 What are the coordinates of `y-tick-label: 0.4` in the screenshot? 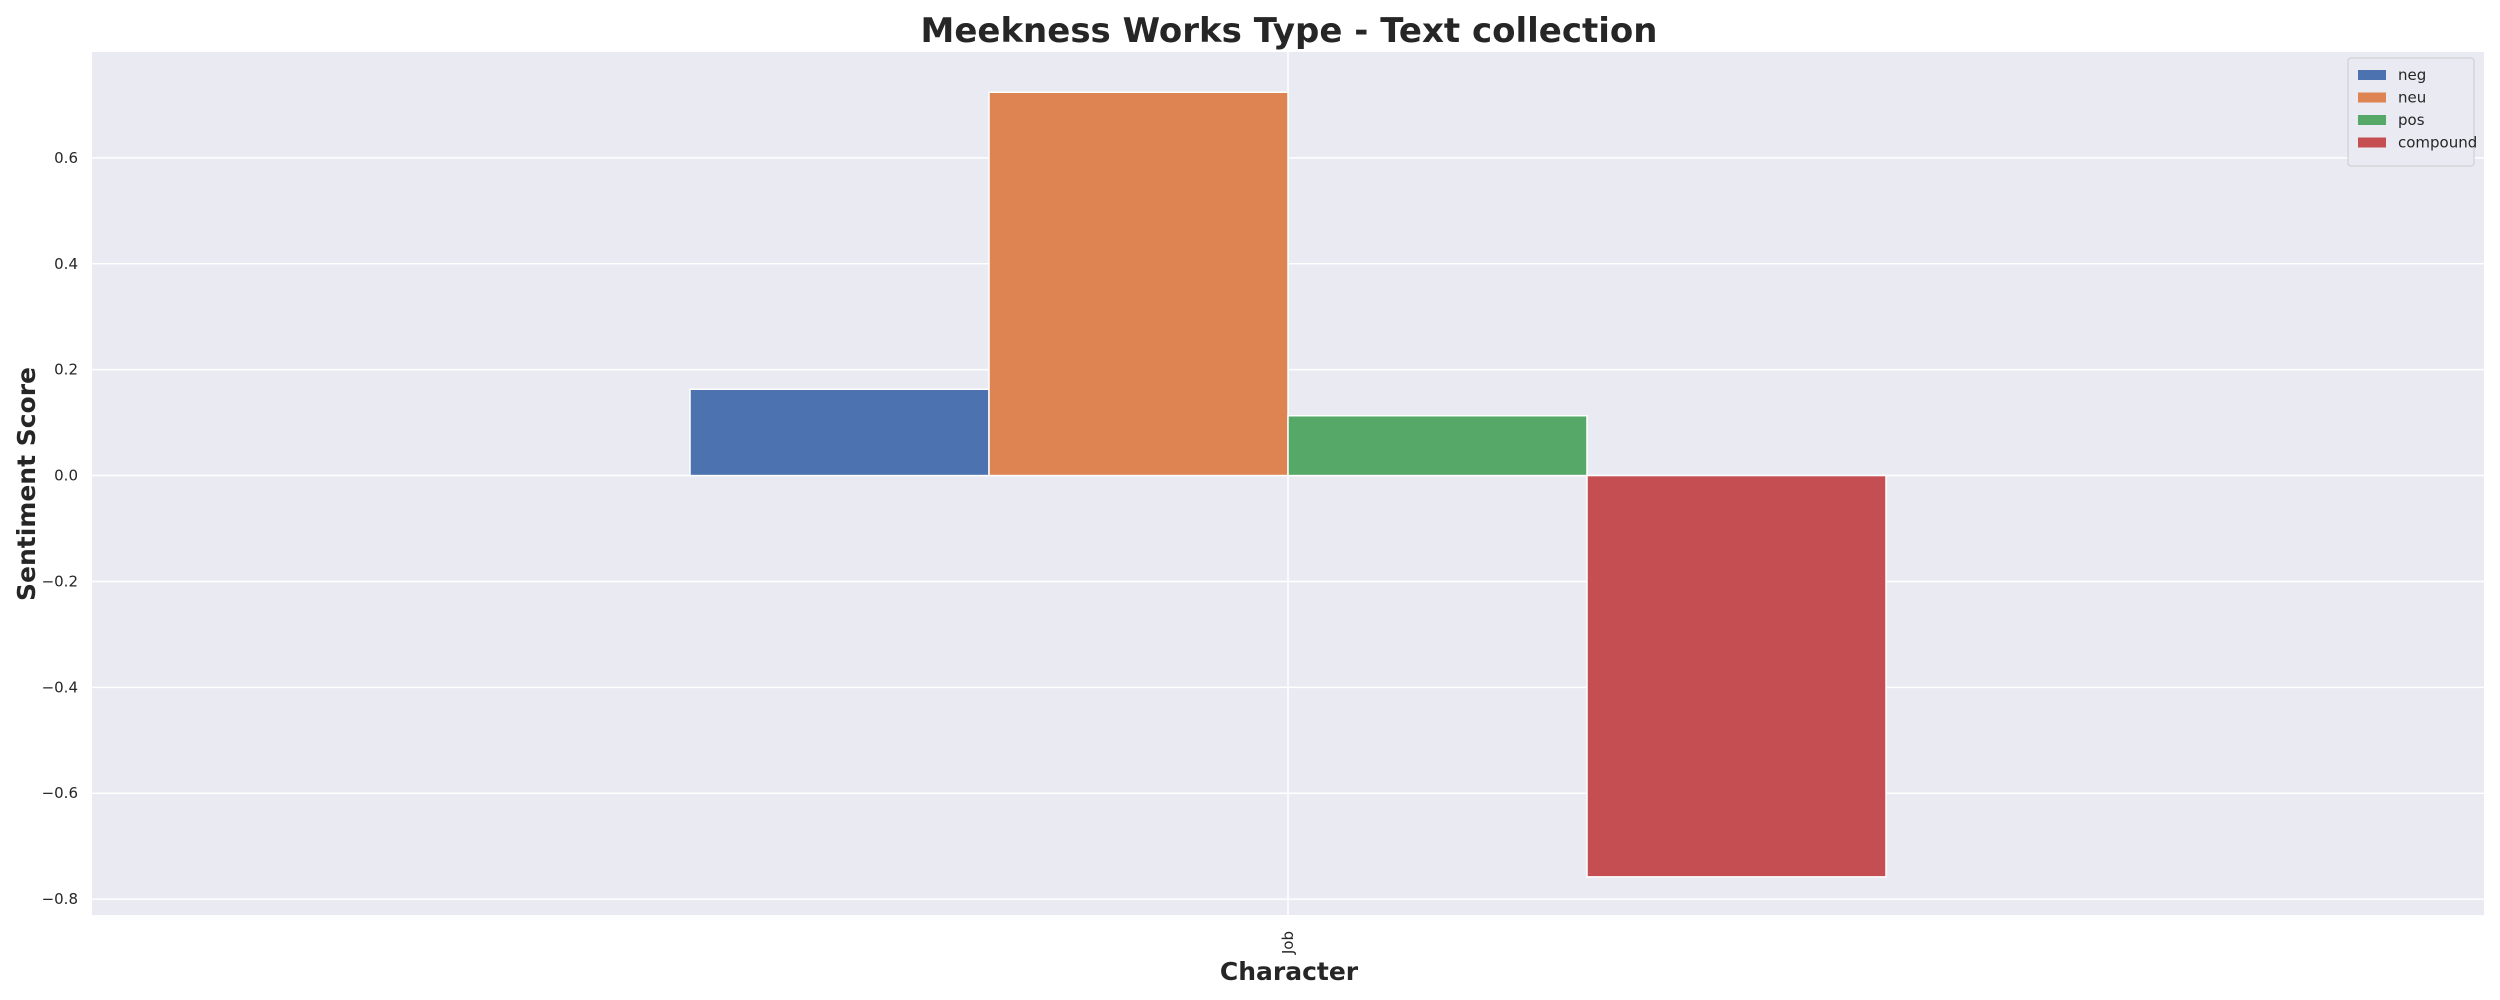 It's located at (66, 264).